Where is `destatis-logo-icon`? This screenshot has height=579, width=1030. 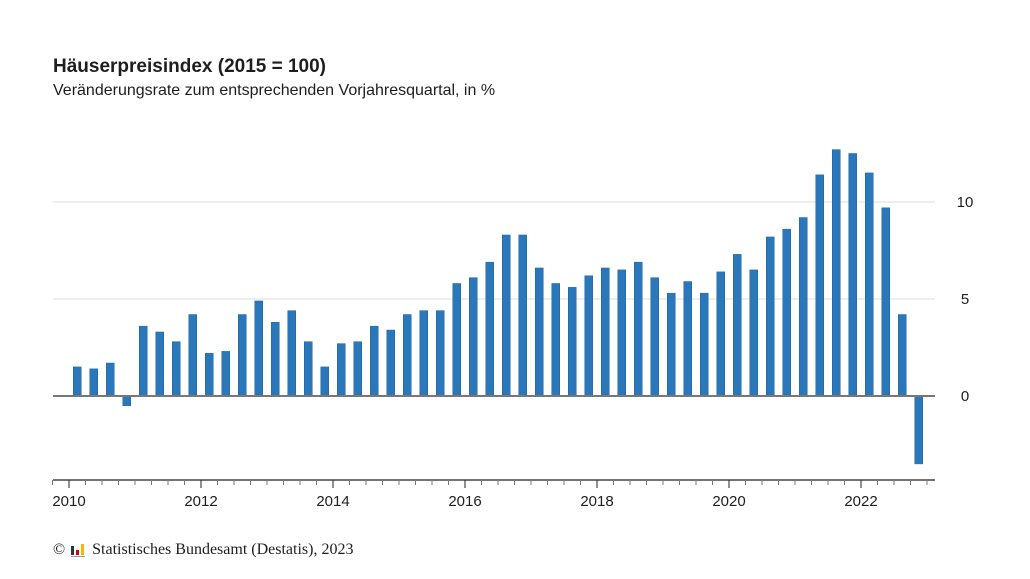
destatis-logo-icon is located at coordinates (78, 550).